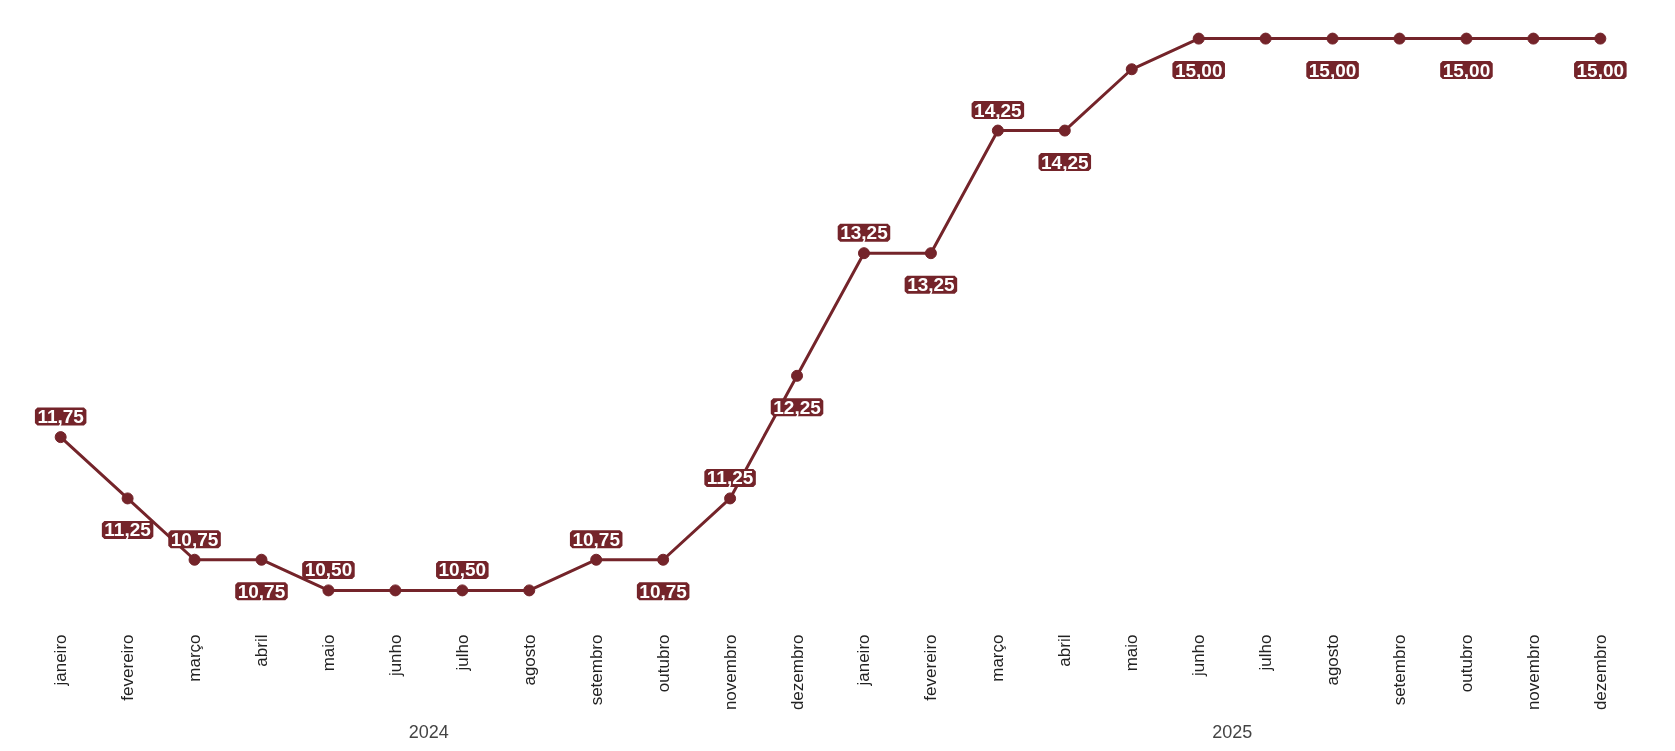 The image size is (1675, 751). I want to click on data-label: 11,75, so click(61, 417).